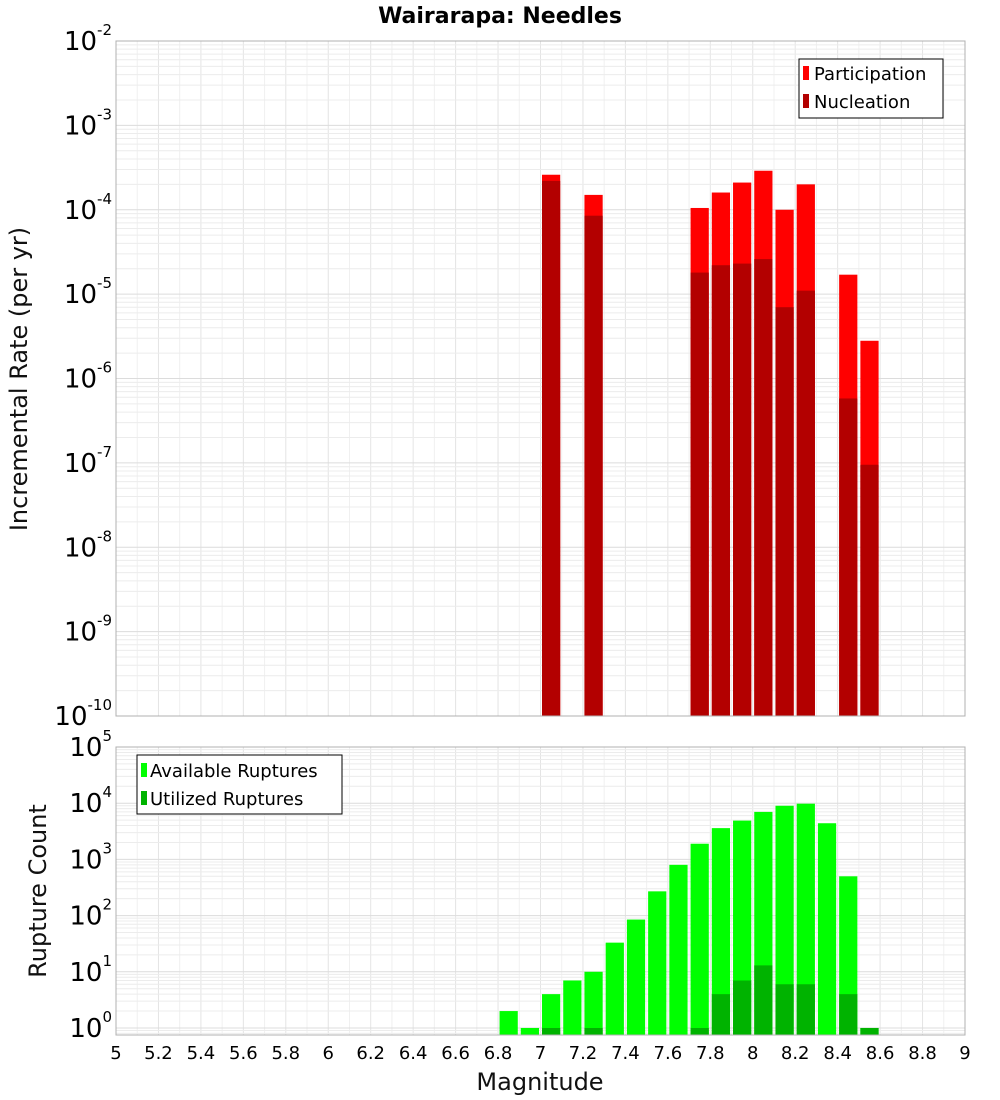  Describe the element at coordinates (88, 39) in the screenshot. I see `y-tick-label: 10⁻²` at that location.